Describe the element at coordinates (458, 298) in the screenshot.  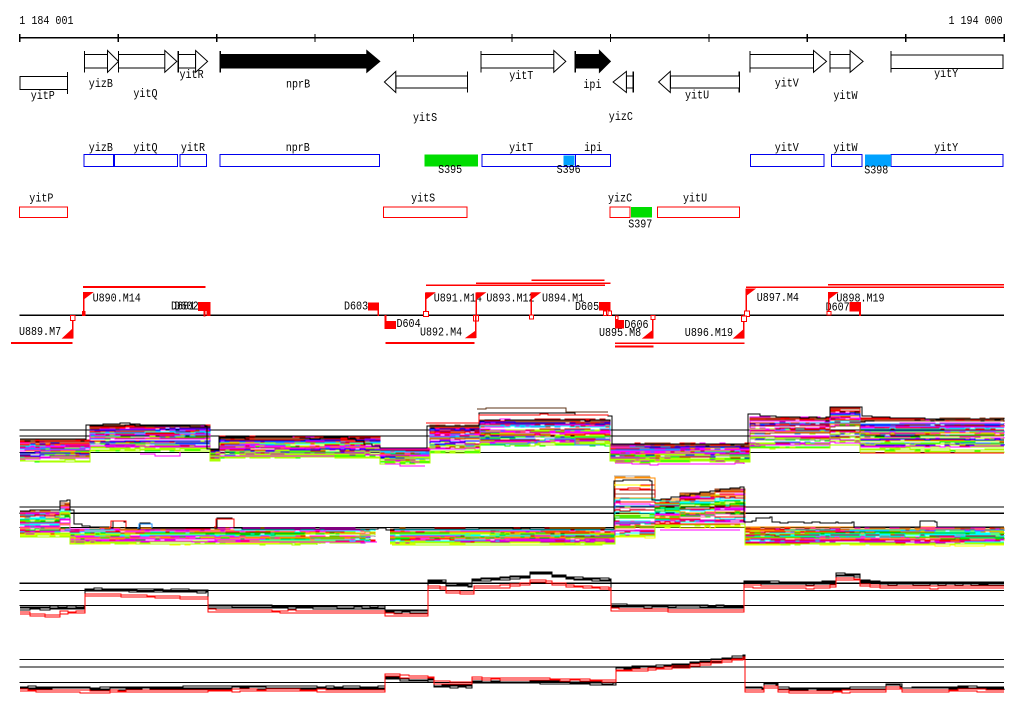
I see `svg-text: U891.M14` at that location.